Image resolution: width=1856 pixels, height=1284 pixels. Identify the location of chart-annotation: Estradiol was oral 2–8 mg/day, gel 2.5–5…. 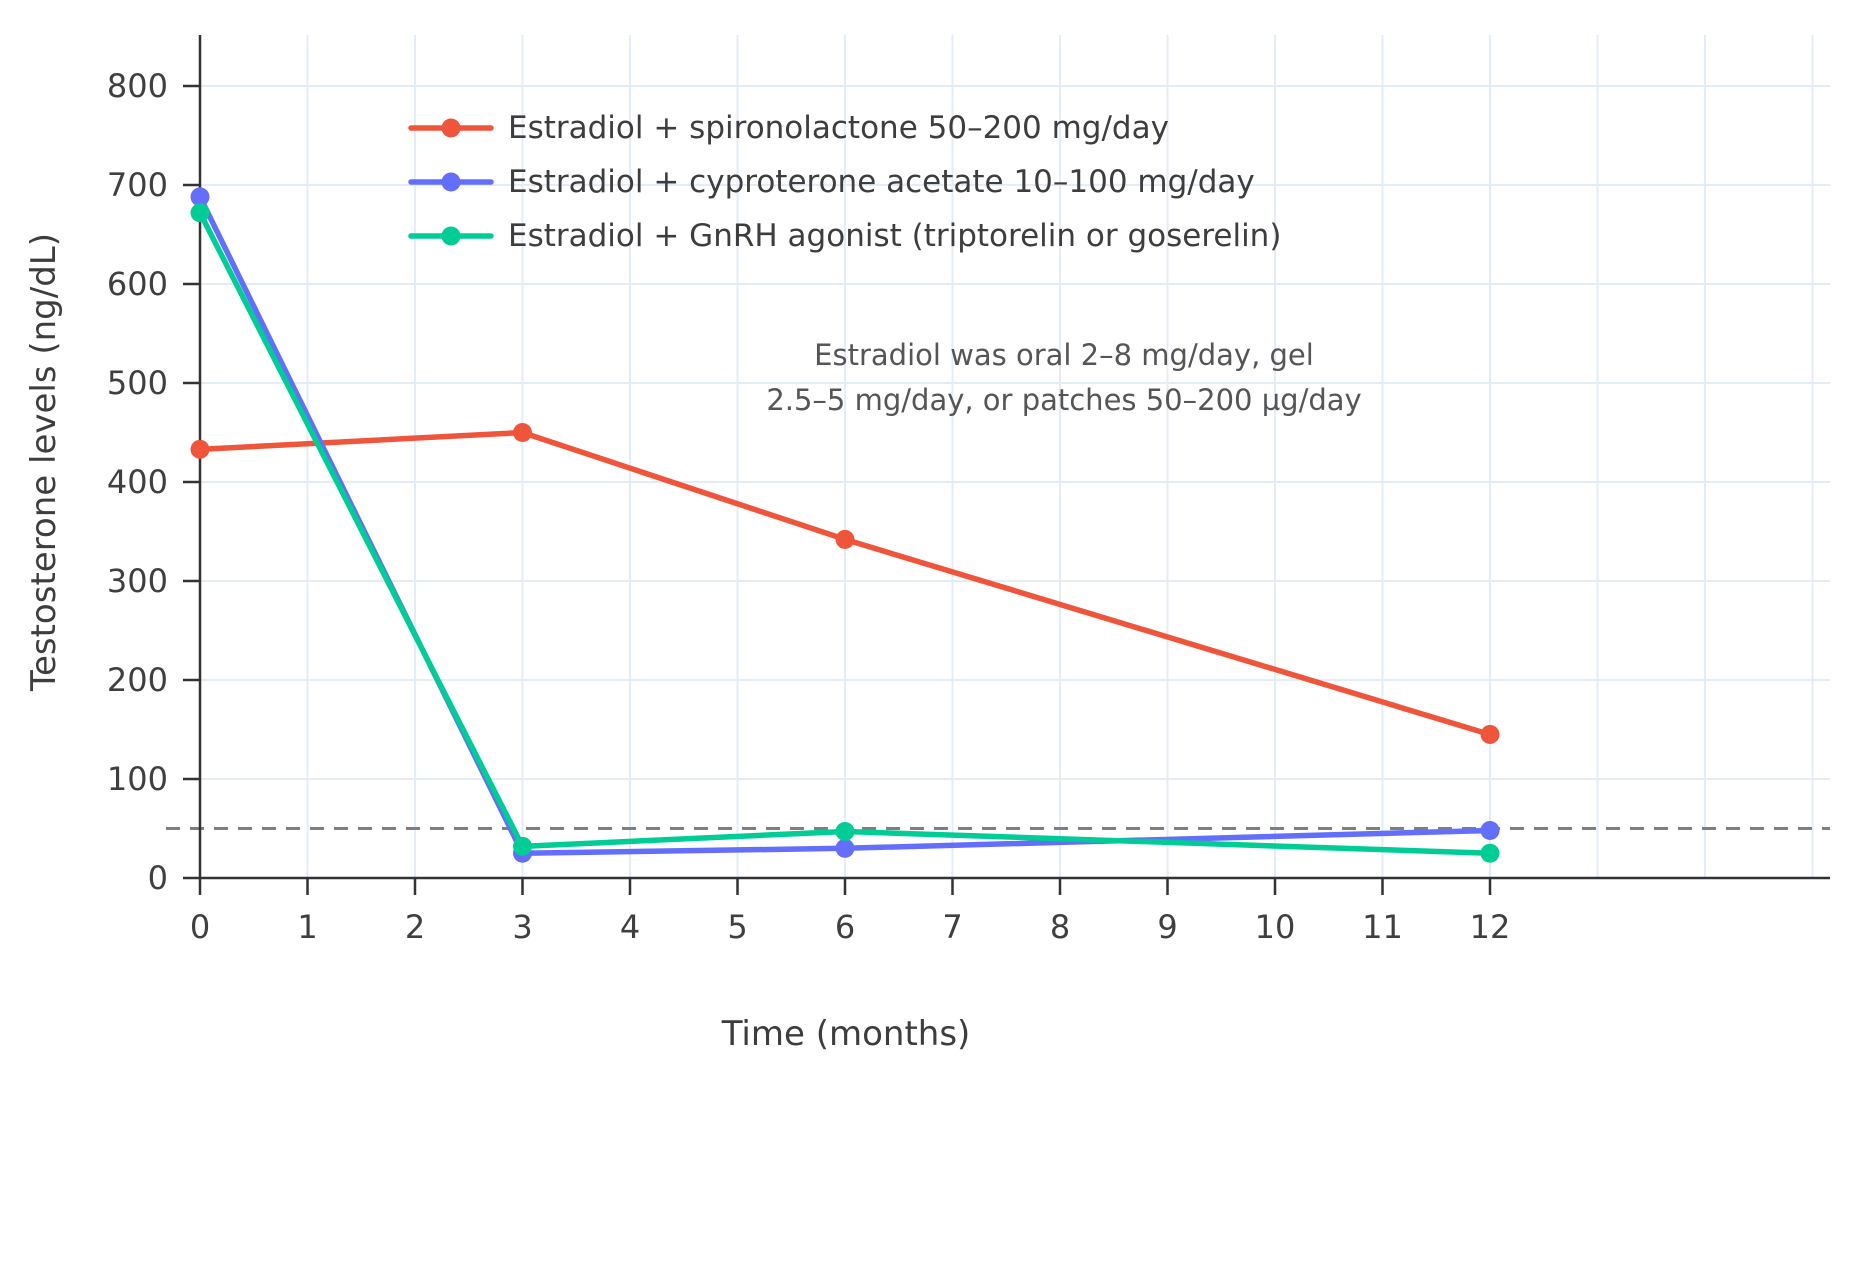
(1063, 378).